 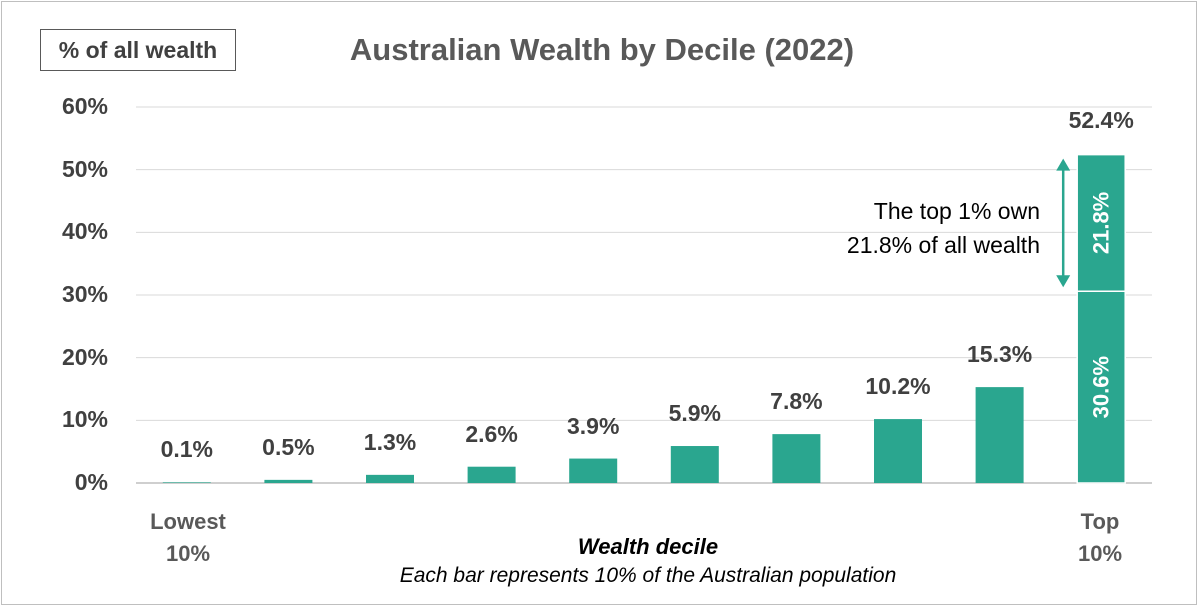 I want to click on y-axis-label: % of all wealth, so click(x=138, y=50).